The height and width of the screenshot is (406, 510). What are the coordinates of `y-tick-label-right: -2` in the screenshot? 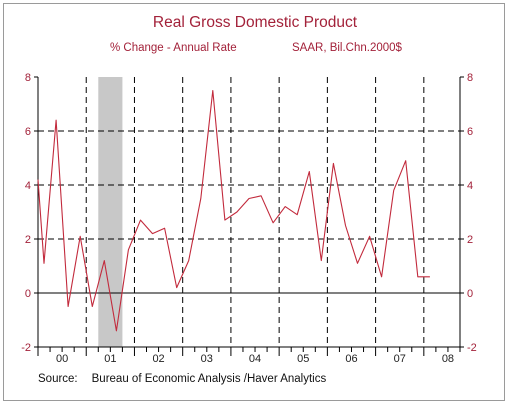 It's located at (472, 348).